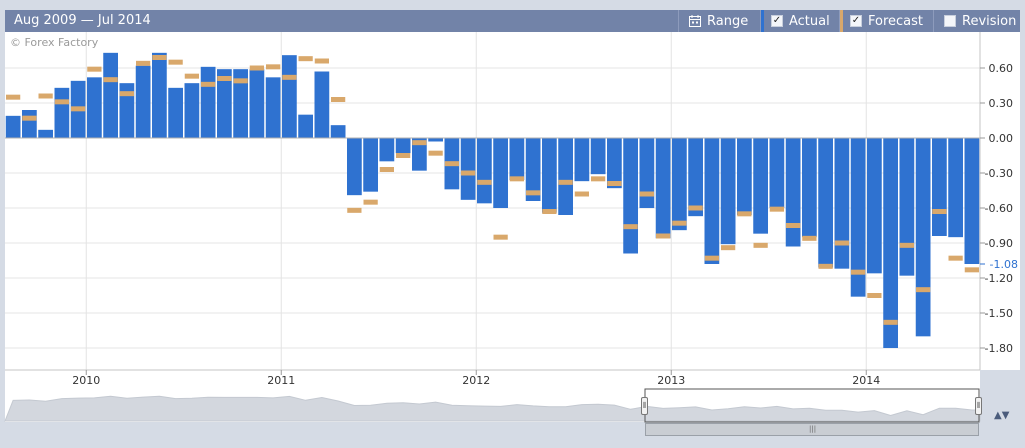 The width and height of the screenshot is (1025, 448). Describe the element at coordinates (976, 21) in the screenshot. I see `revision-toggle: Revision` at that location.